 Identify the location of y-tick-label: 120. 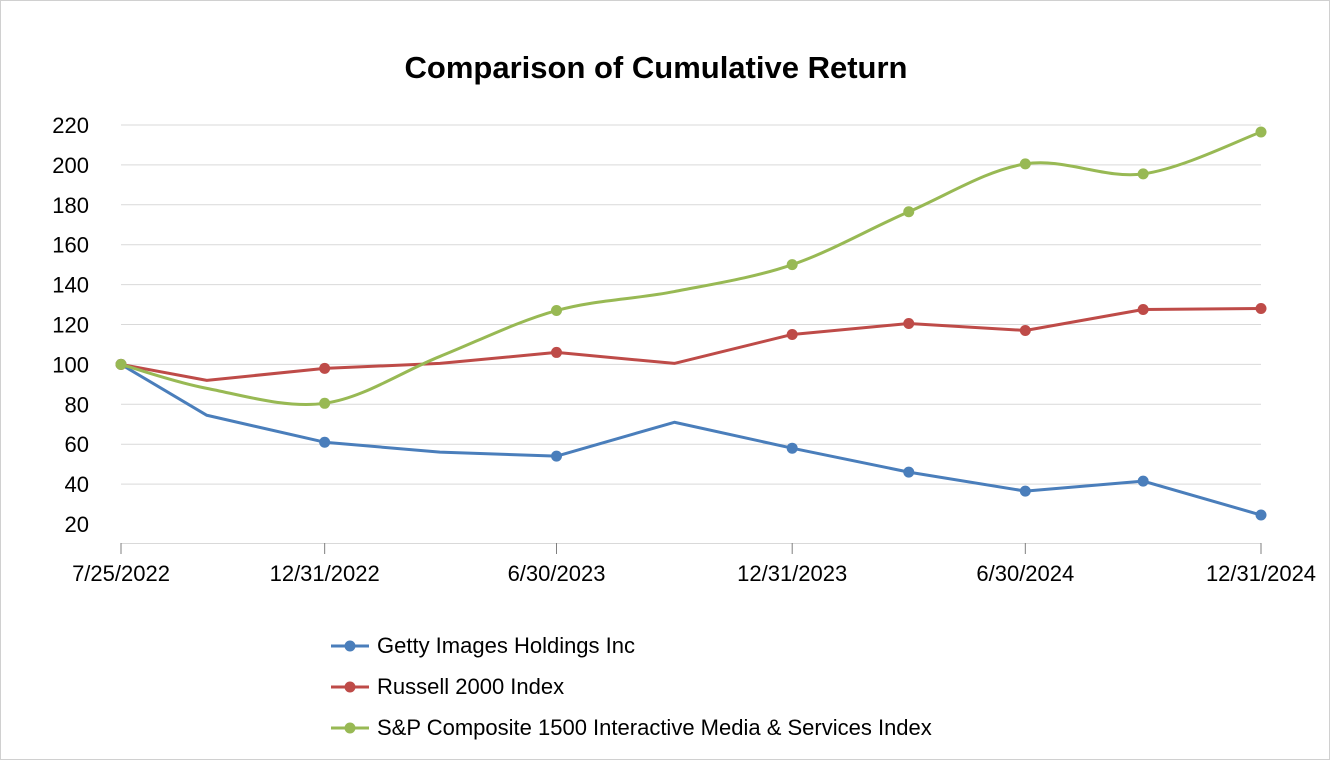
(70, 325).